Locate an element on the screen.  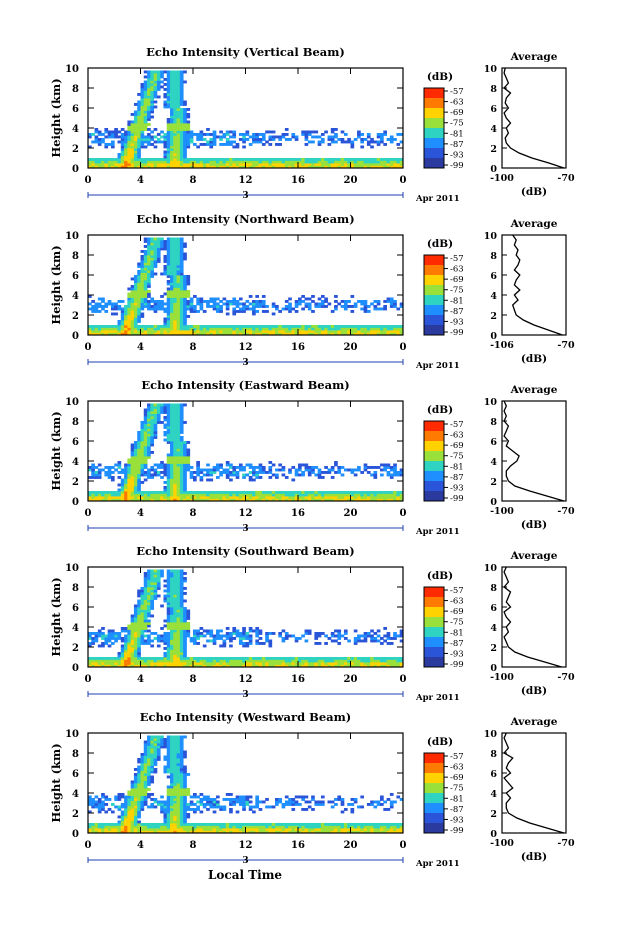
colorbar-tick-label: -57 is located at coordinates (457, 591).